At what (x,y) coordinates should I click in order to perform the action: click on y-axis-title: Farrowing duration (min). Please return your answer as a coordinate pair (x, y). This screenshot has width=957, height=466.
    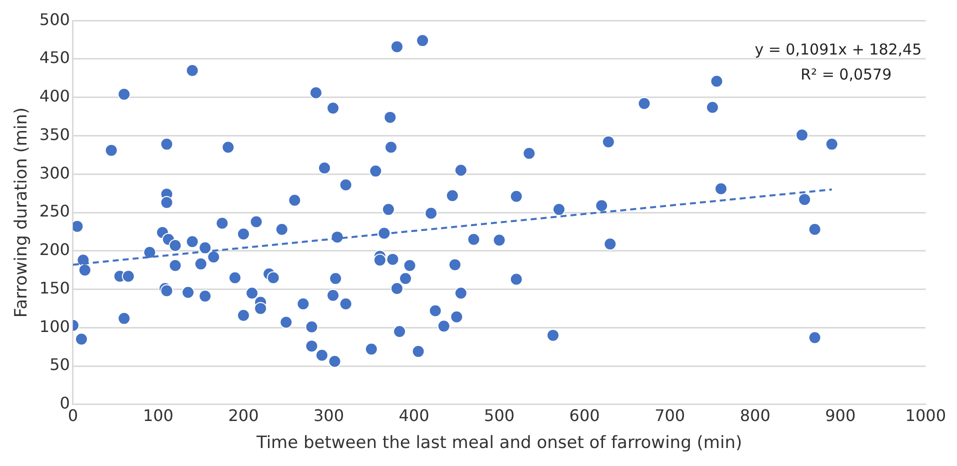
    Looking at the image, I should click on (22, 212).